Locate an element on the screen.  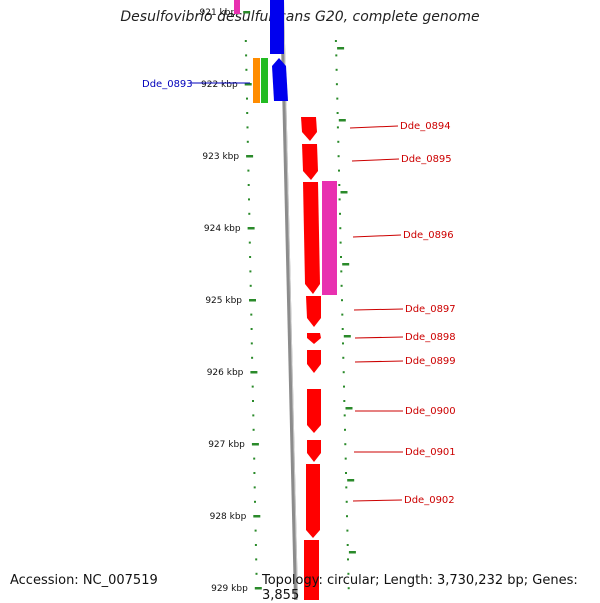
kbp-tick-label: 925 kbp is located at coordinates (223, 301).